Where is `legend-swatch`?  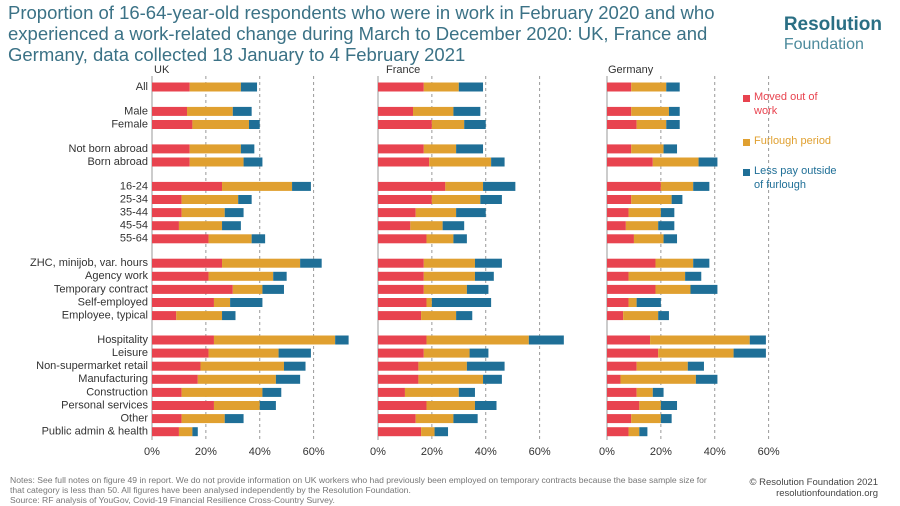
legend-swatch is located at coordinates (746, 172).